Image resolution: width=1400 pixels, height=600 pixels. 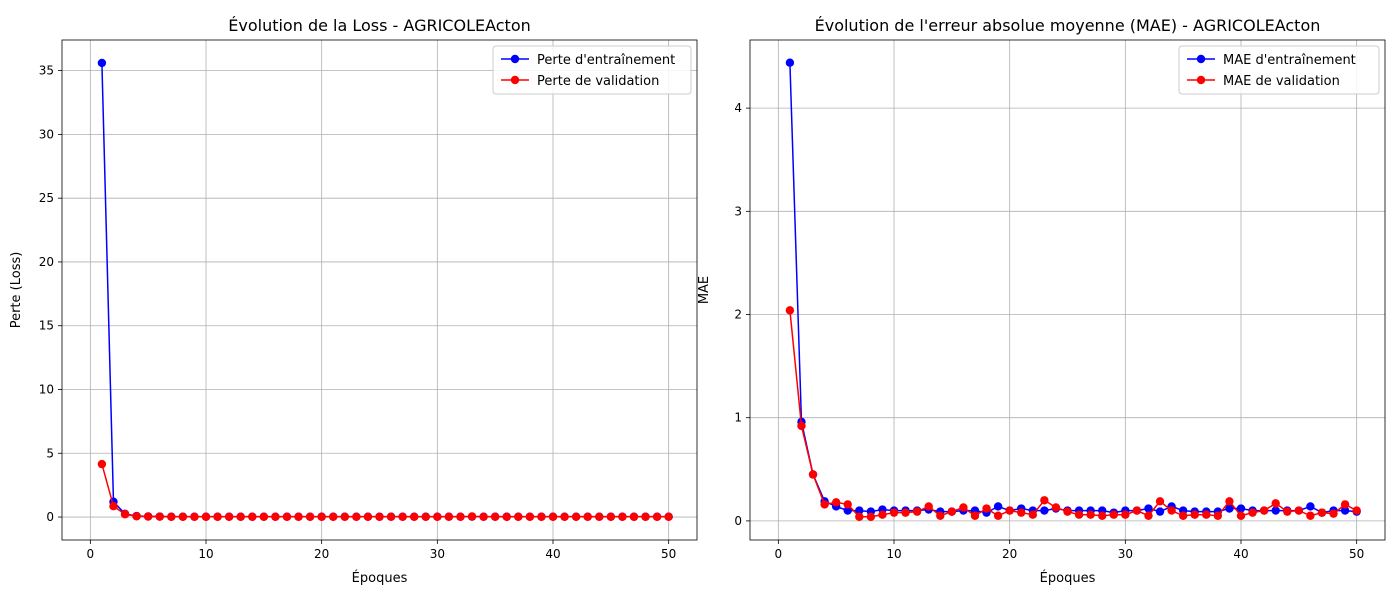 What do you see at coordinates (379, 25) in the screenshot?
I see `chart-title: Évolution de la Loss - AGRICOLEActon` at bounding box center [379, 25].